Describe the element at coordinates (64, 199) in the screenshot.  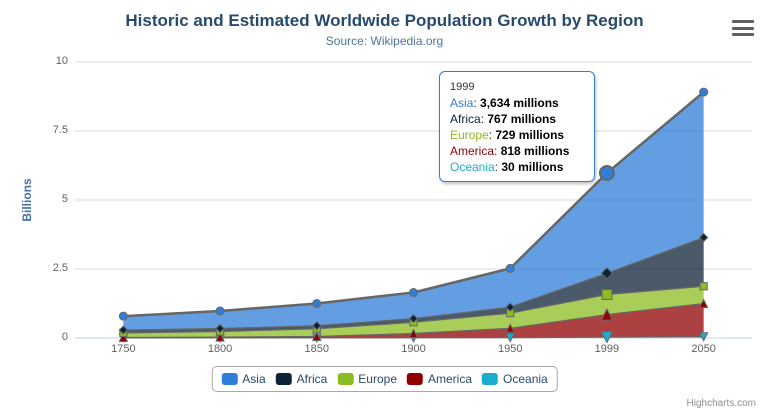
I see `y-axis-label: 5` at that location.